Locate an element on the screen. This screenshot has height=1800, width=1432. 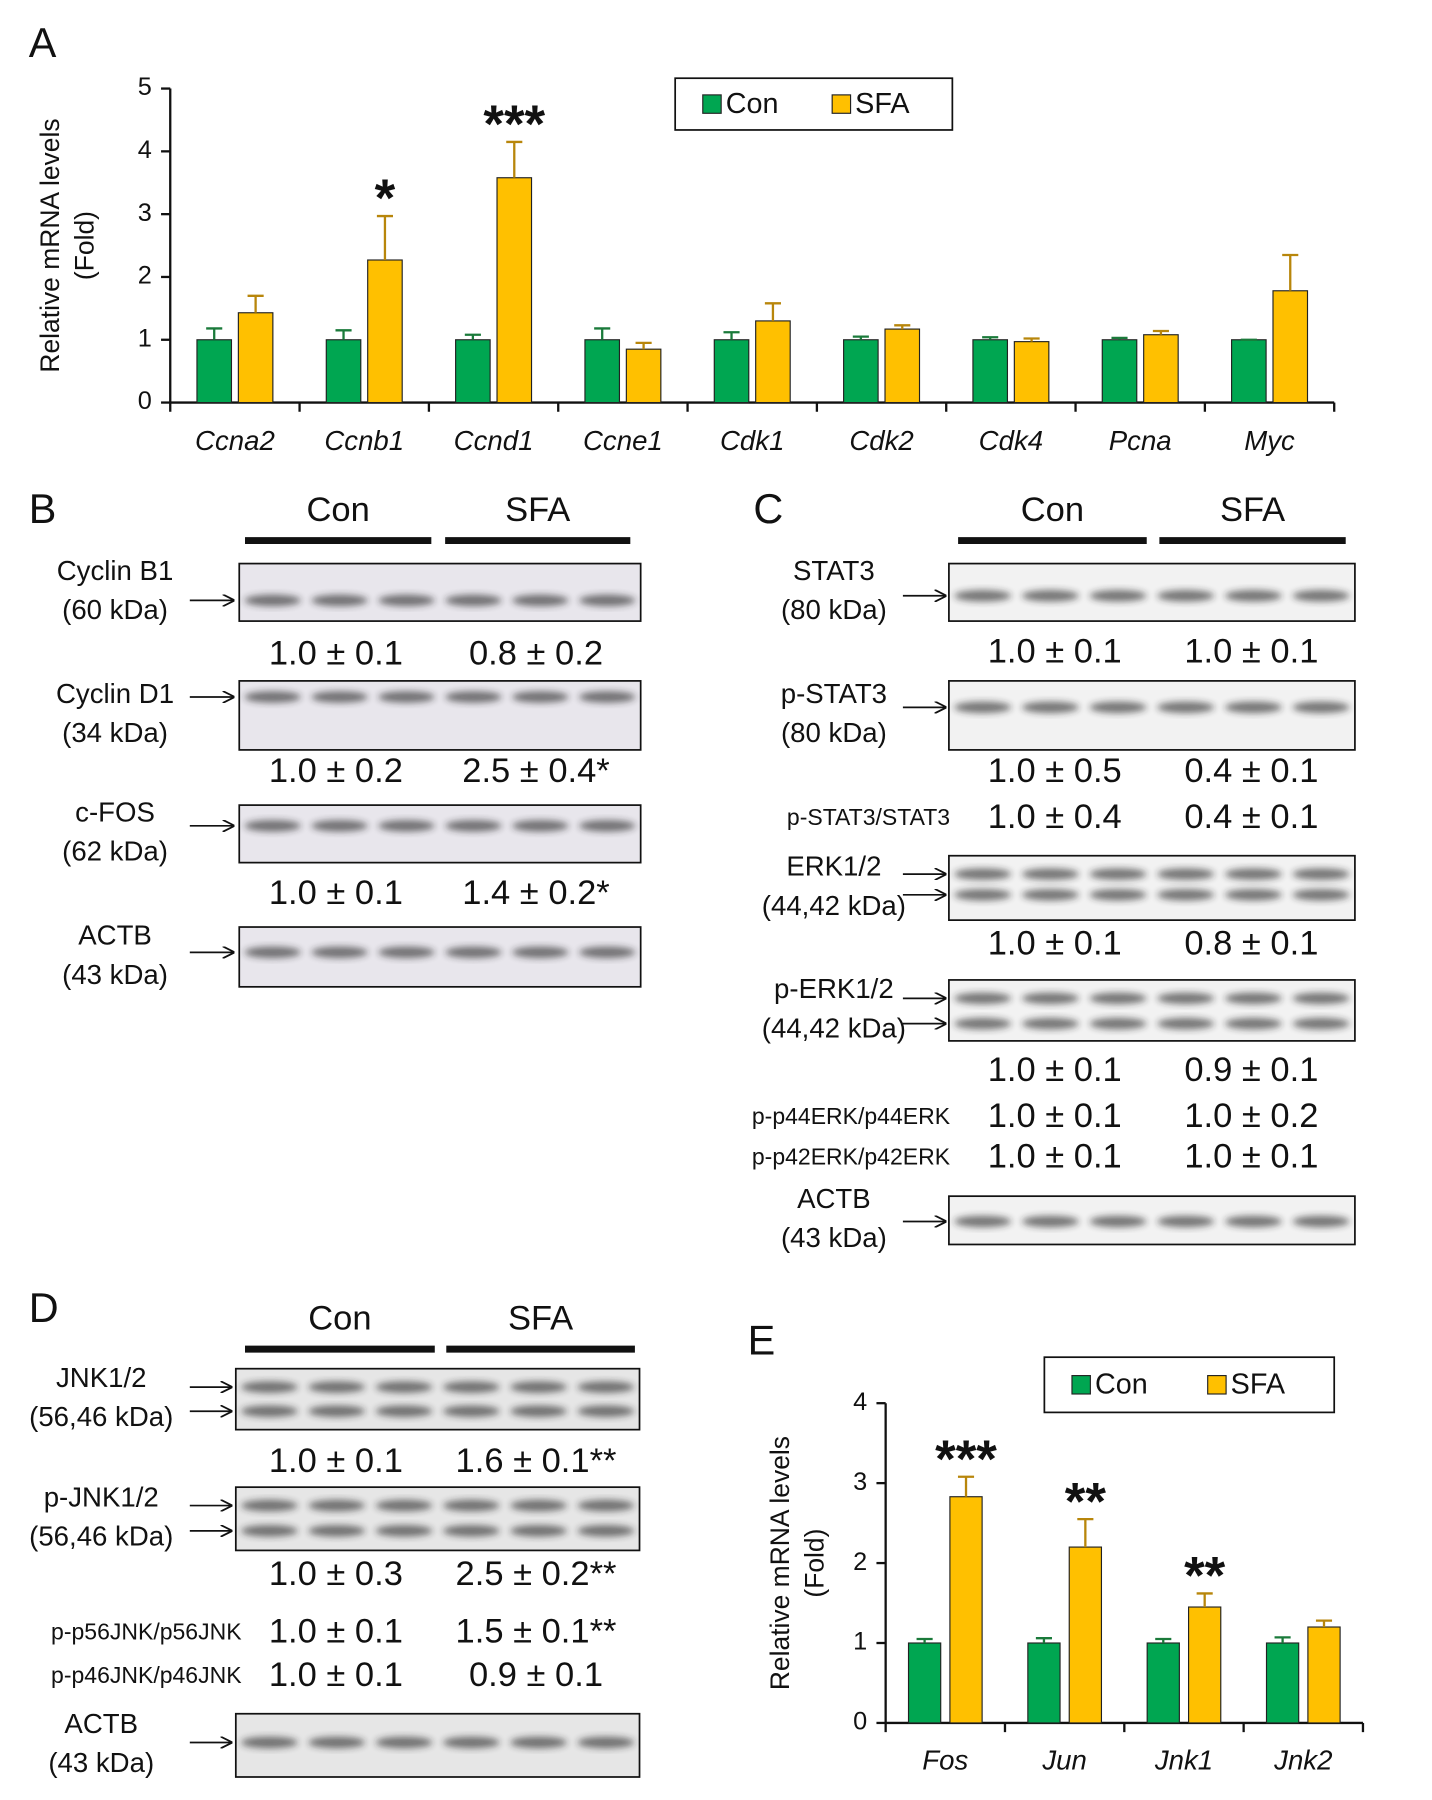
protein-size: (43 kDa) is located at coordinates (101, 1762).